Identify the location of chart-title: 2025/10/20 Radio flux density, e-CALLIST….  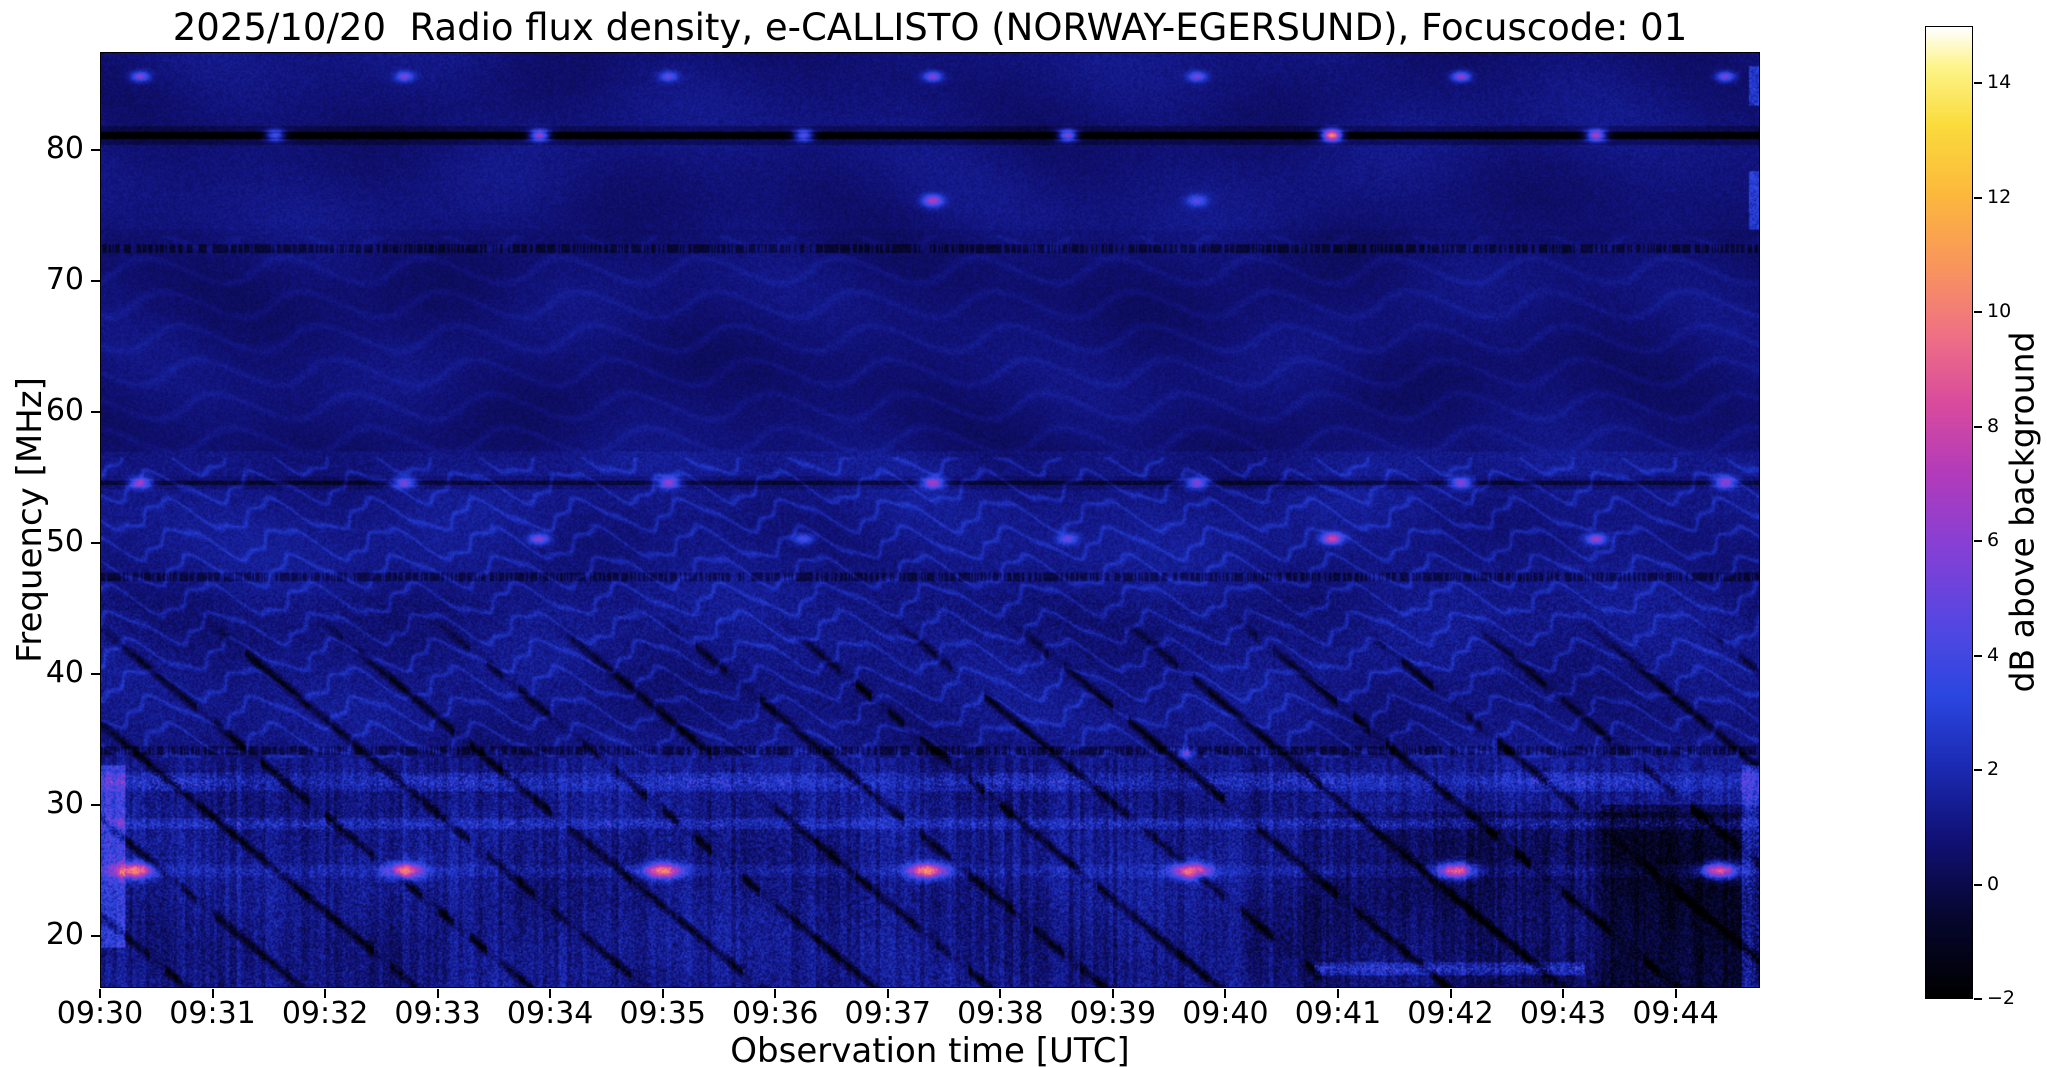
(930, 27).